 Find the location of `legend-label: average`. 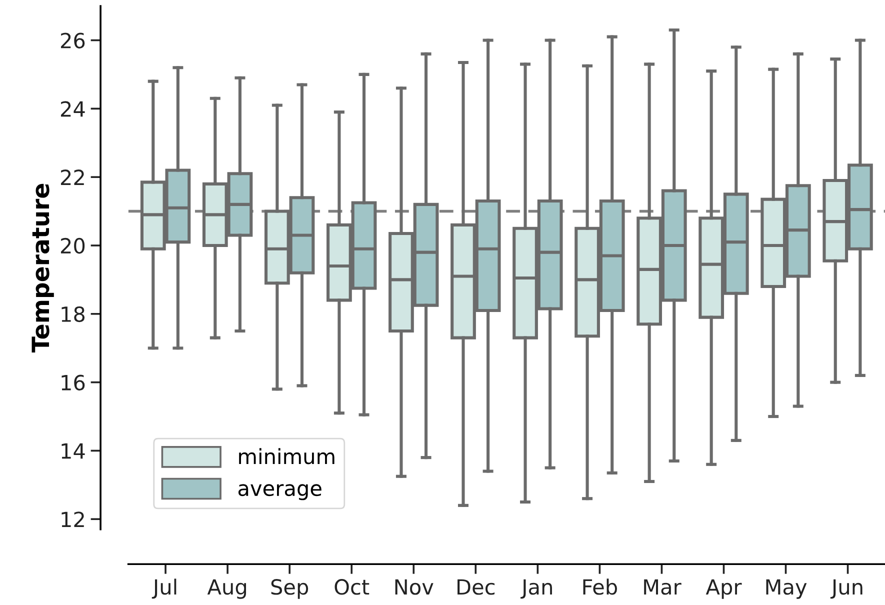

legend-label: average is located at coordinates (280, 492).